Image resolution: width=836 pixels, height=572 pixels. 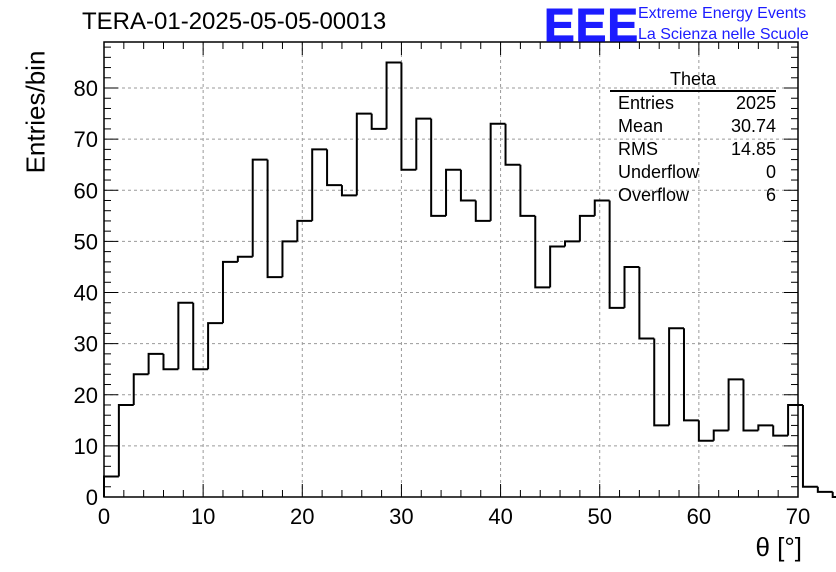 I want to click on x-tick-label: 40, so click(x=500, y=516).